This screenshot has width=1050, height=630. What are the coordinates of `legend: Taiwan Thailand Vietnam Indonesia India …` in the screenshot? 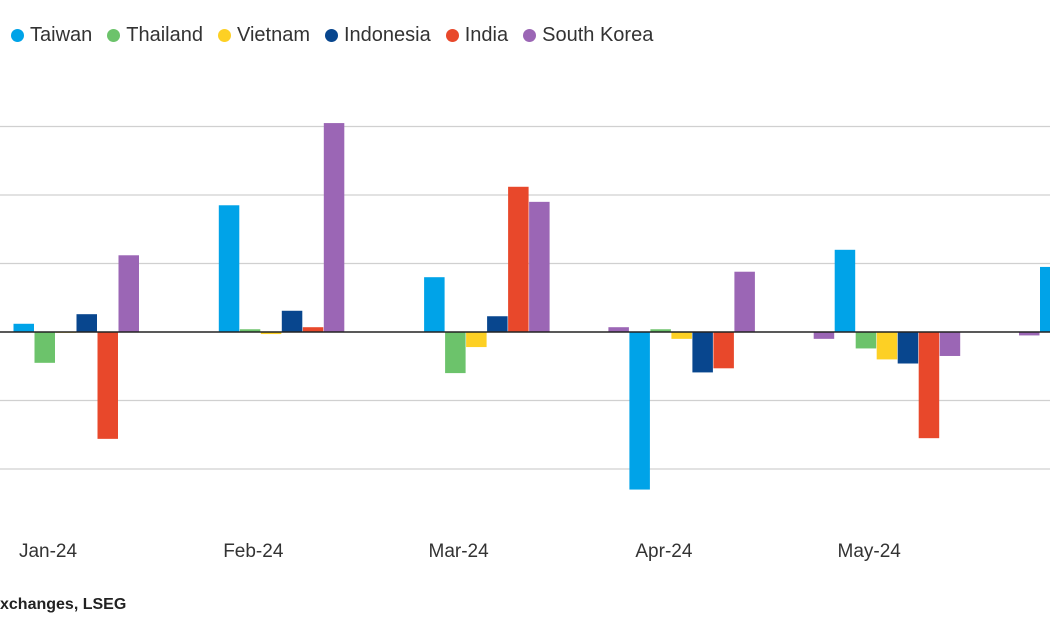 It's located at (328, 35).